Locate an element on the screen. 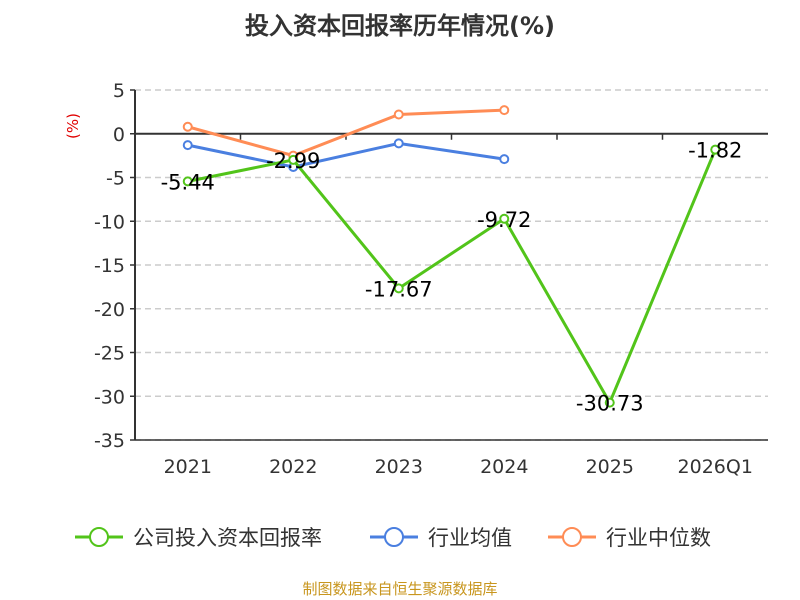 The height and width of the screenshot is (600, 800). data-label: -17.67 is located at coordinates (399, 289).